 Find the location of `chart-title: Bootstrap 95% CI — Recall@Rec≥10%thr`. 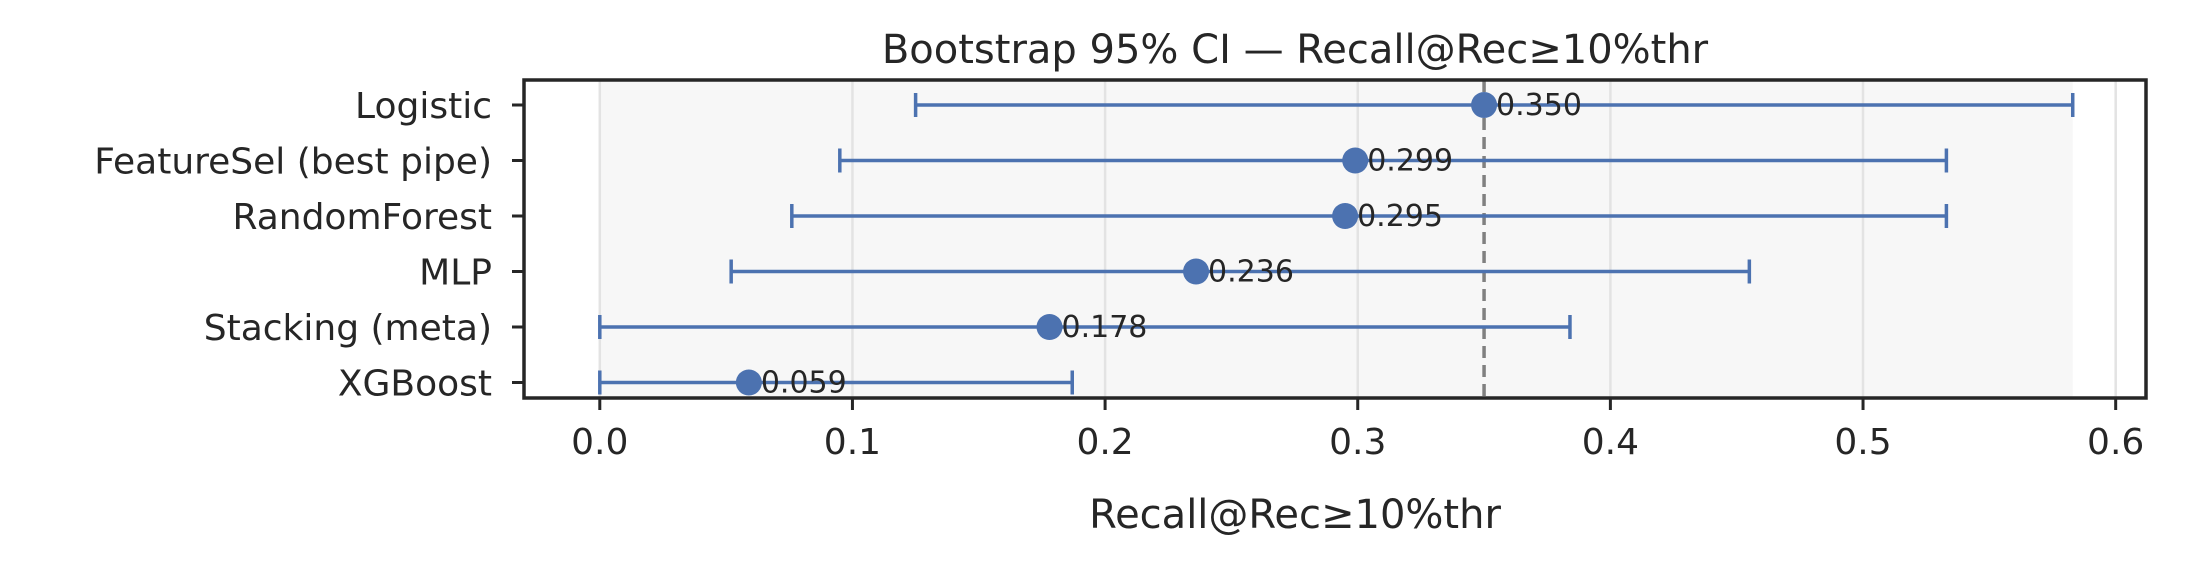

chart-title: Bootstrap 95% CI — Recall@Rec≥10%thr is located at coordinates (1295, 50).